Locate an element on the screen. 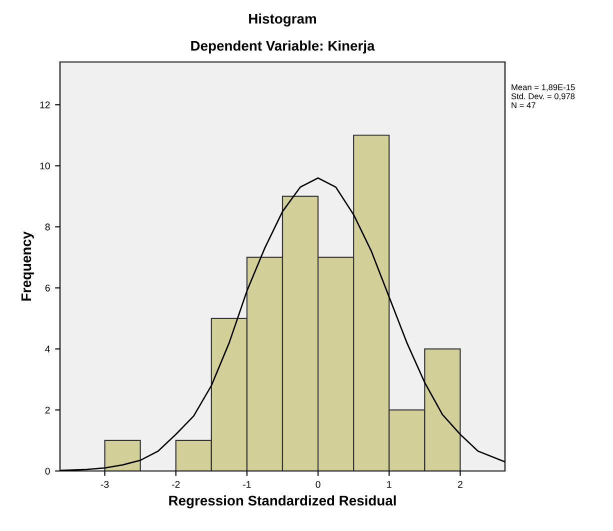 Image resolution: width=613 pixels, height=531 pixels. y-tick-label: 12 is located at coordinates (45, 104).